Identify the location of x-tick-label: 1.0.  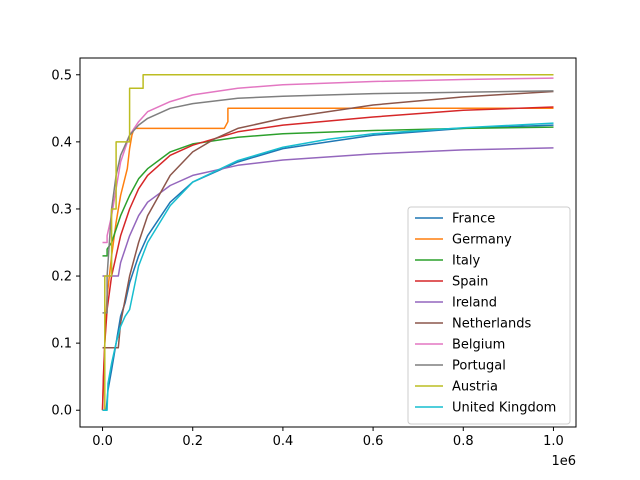
(553, 441).